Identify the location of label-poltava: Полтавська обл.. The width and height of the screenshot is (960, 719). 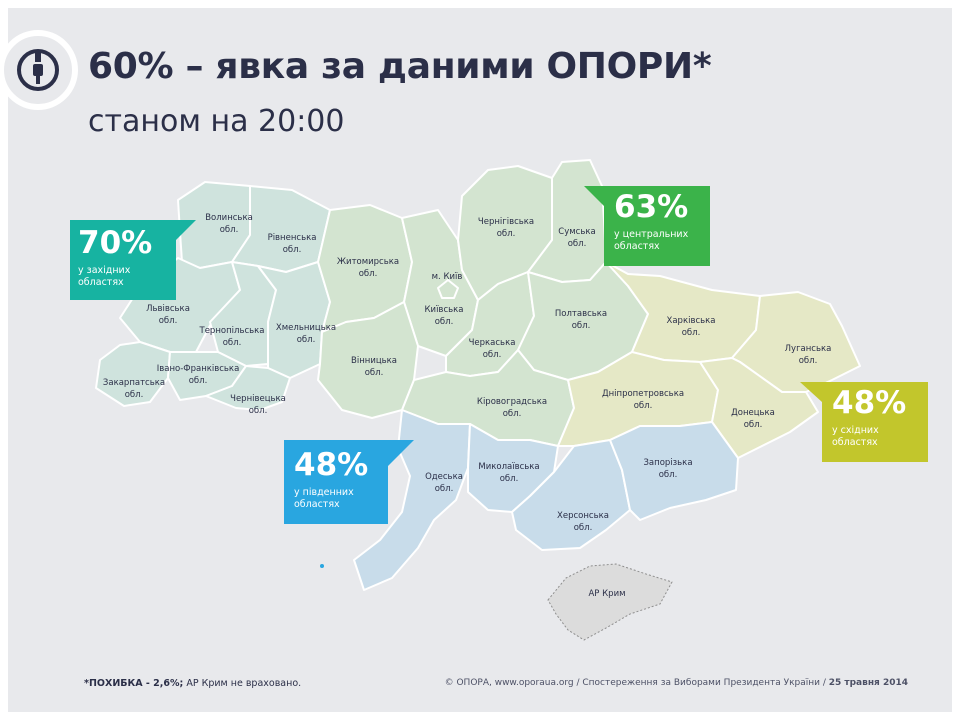
(581, 320).